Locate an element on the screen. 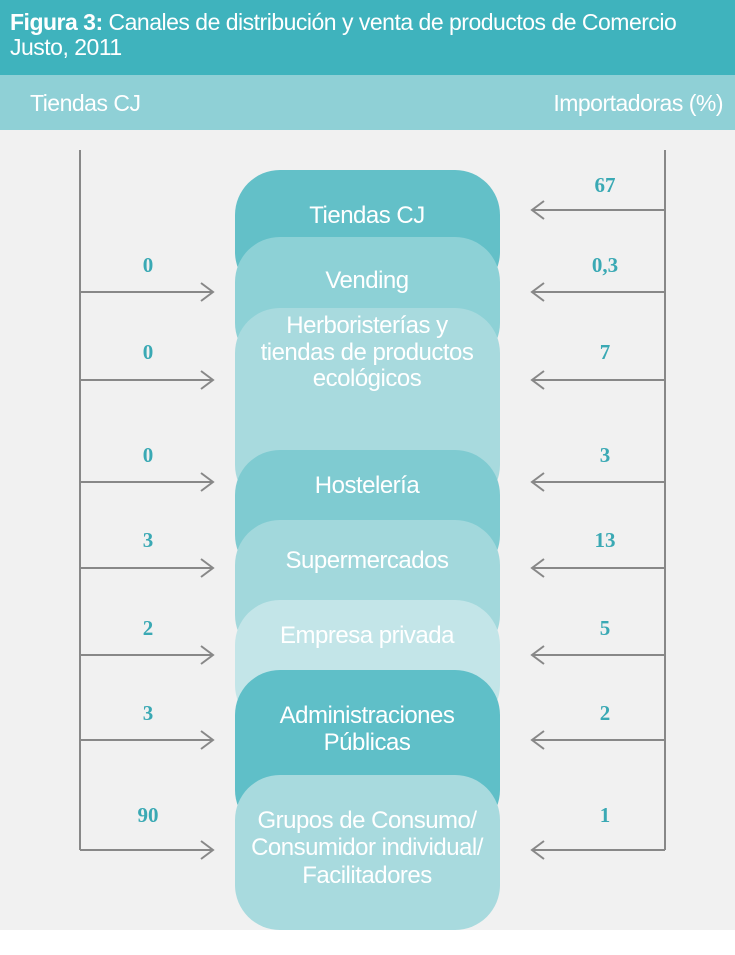 Image resolution: width=735 pixels, height=955 pixels. importer-value: 67 is located at coordinates (605, 185).